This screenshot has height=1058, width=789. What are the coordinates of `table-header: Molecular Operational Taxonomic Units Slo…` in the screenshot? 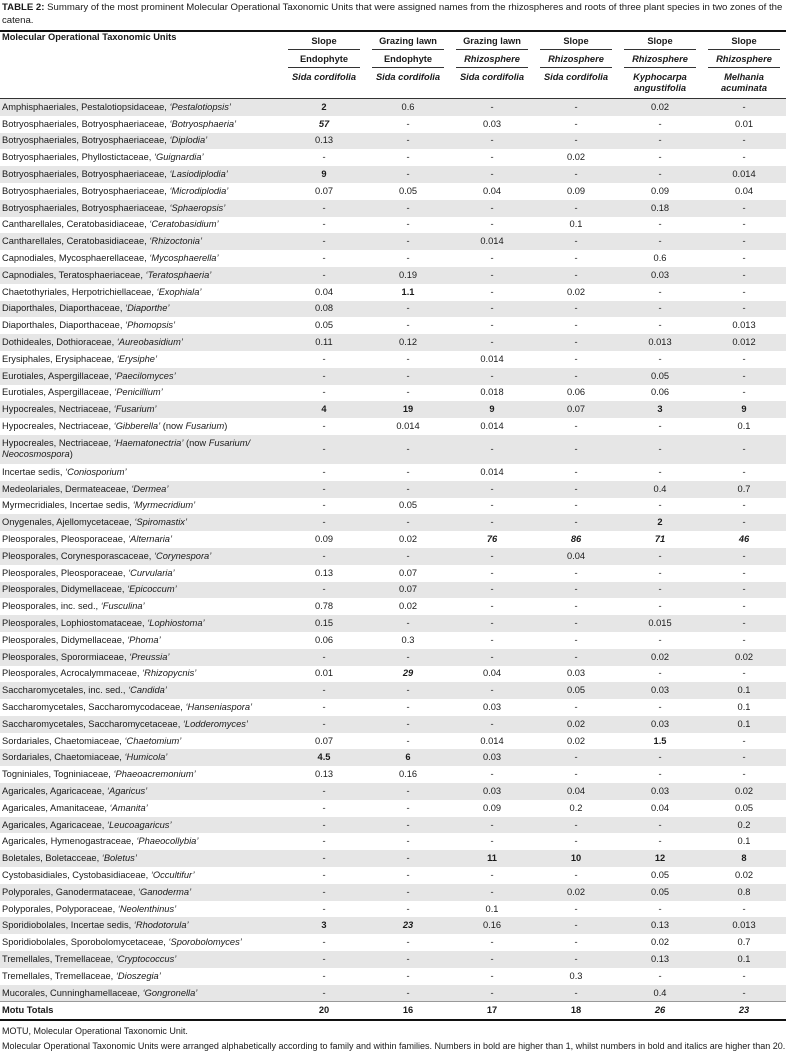 It's located at (393, 65).